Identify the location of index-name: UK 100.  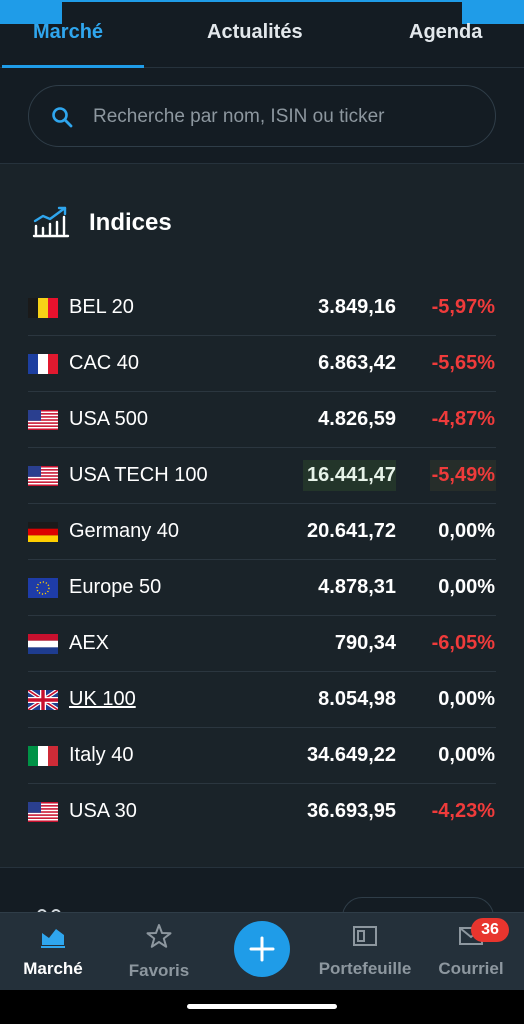
(102, 699).